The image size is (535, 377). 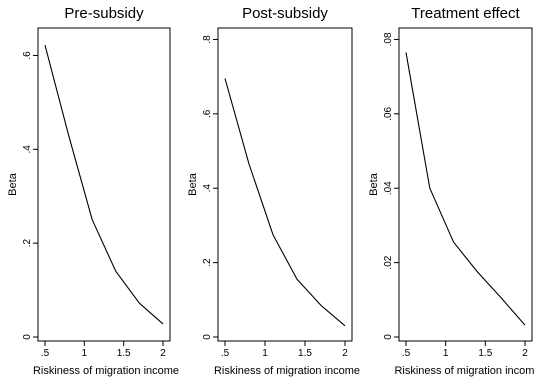 What do you see at coordinates (207, 39) in the screenshot?
I see `y-tick-label: .8` at bounding box center [207, 39].